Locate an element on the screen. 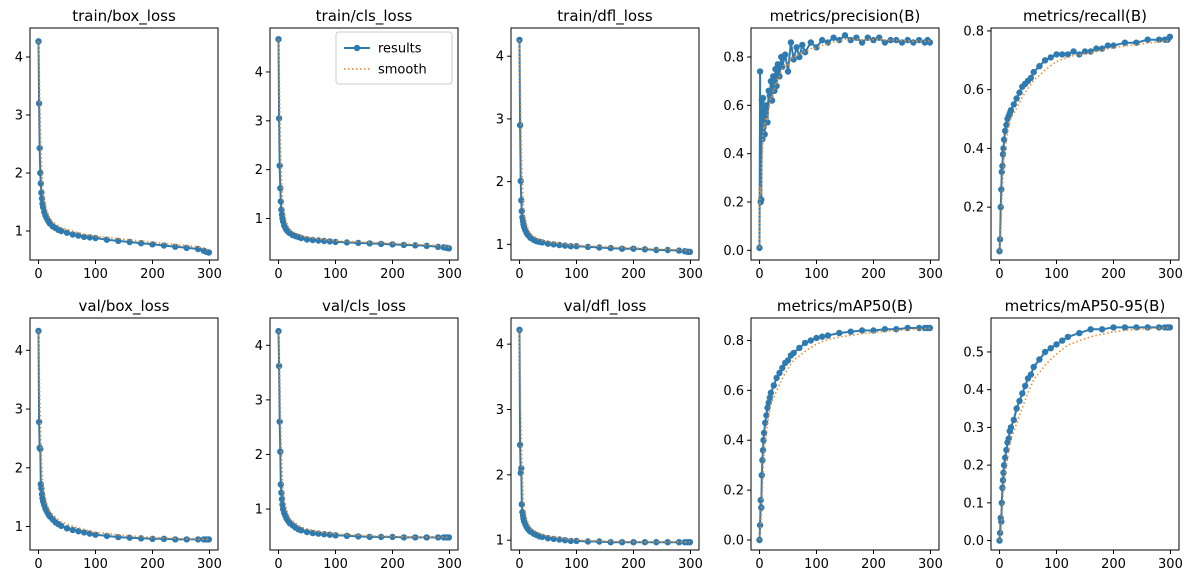 The image size is (1197, 587). plot-metrics-recall-b-ytick-label: 0.4 is located at coordinates (973, 149).